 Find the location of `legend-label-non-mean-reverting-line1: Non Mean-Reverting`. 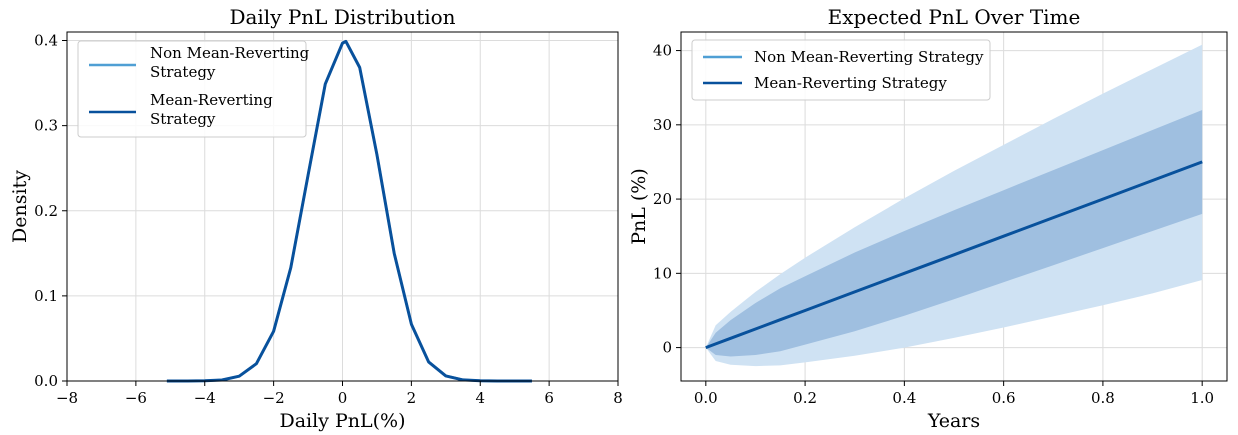

legend-label-non-mean-reverting-line1: Non Mean-Reverting is located at coordinates (230, 53).